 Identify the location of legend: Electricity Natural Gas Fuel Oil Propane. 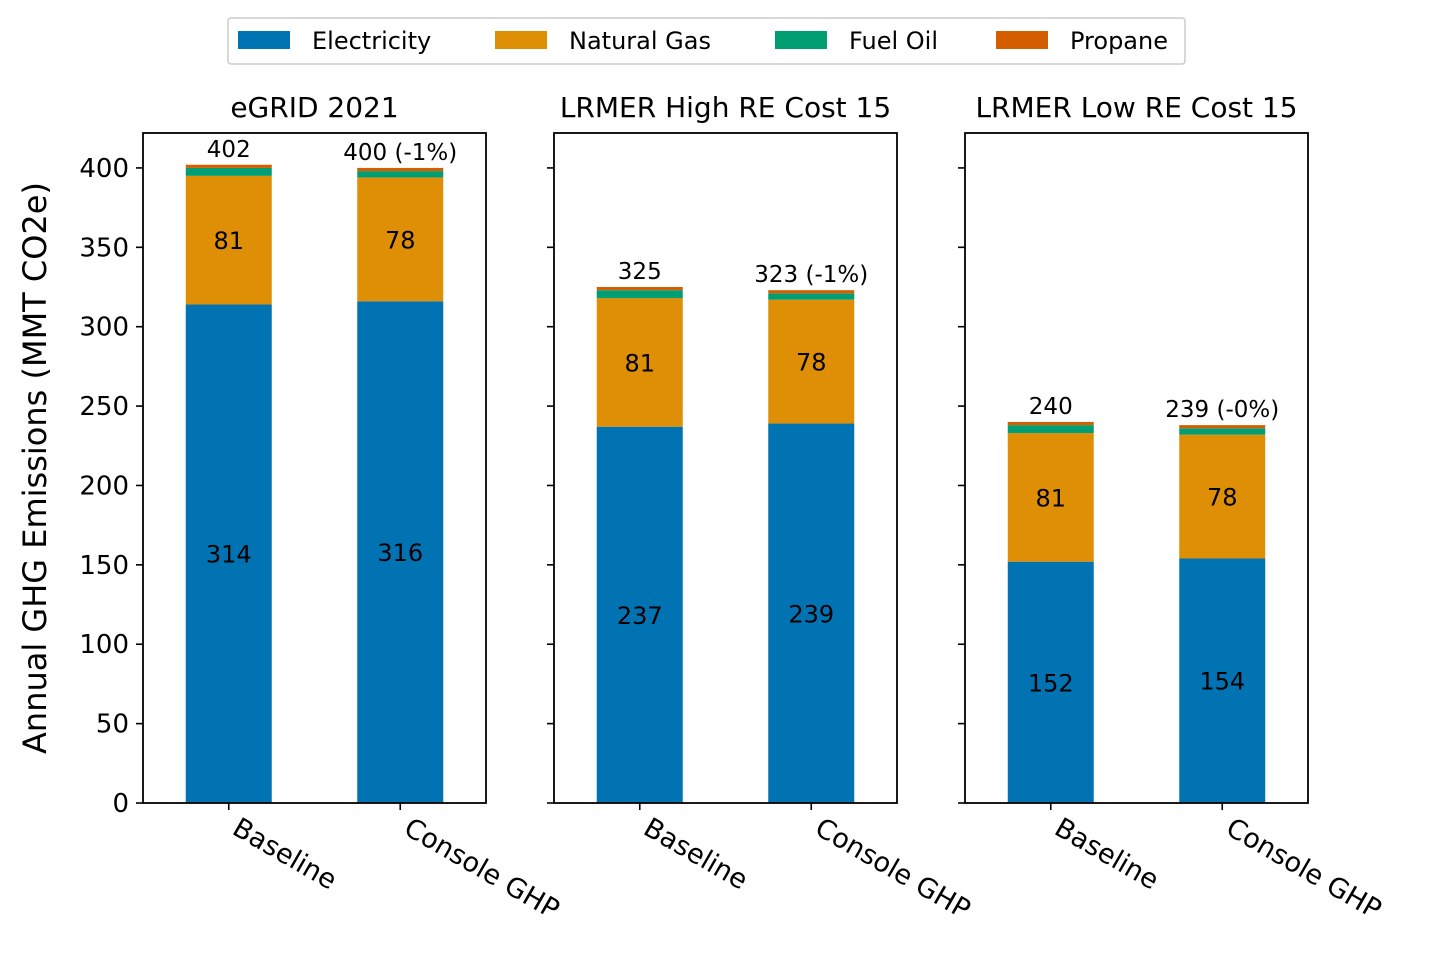
(706, 41).